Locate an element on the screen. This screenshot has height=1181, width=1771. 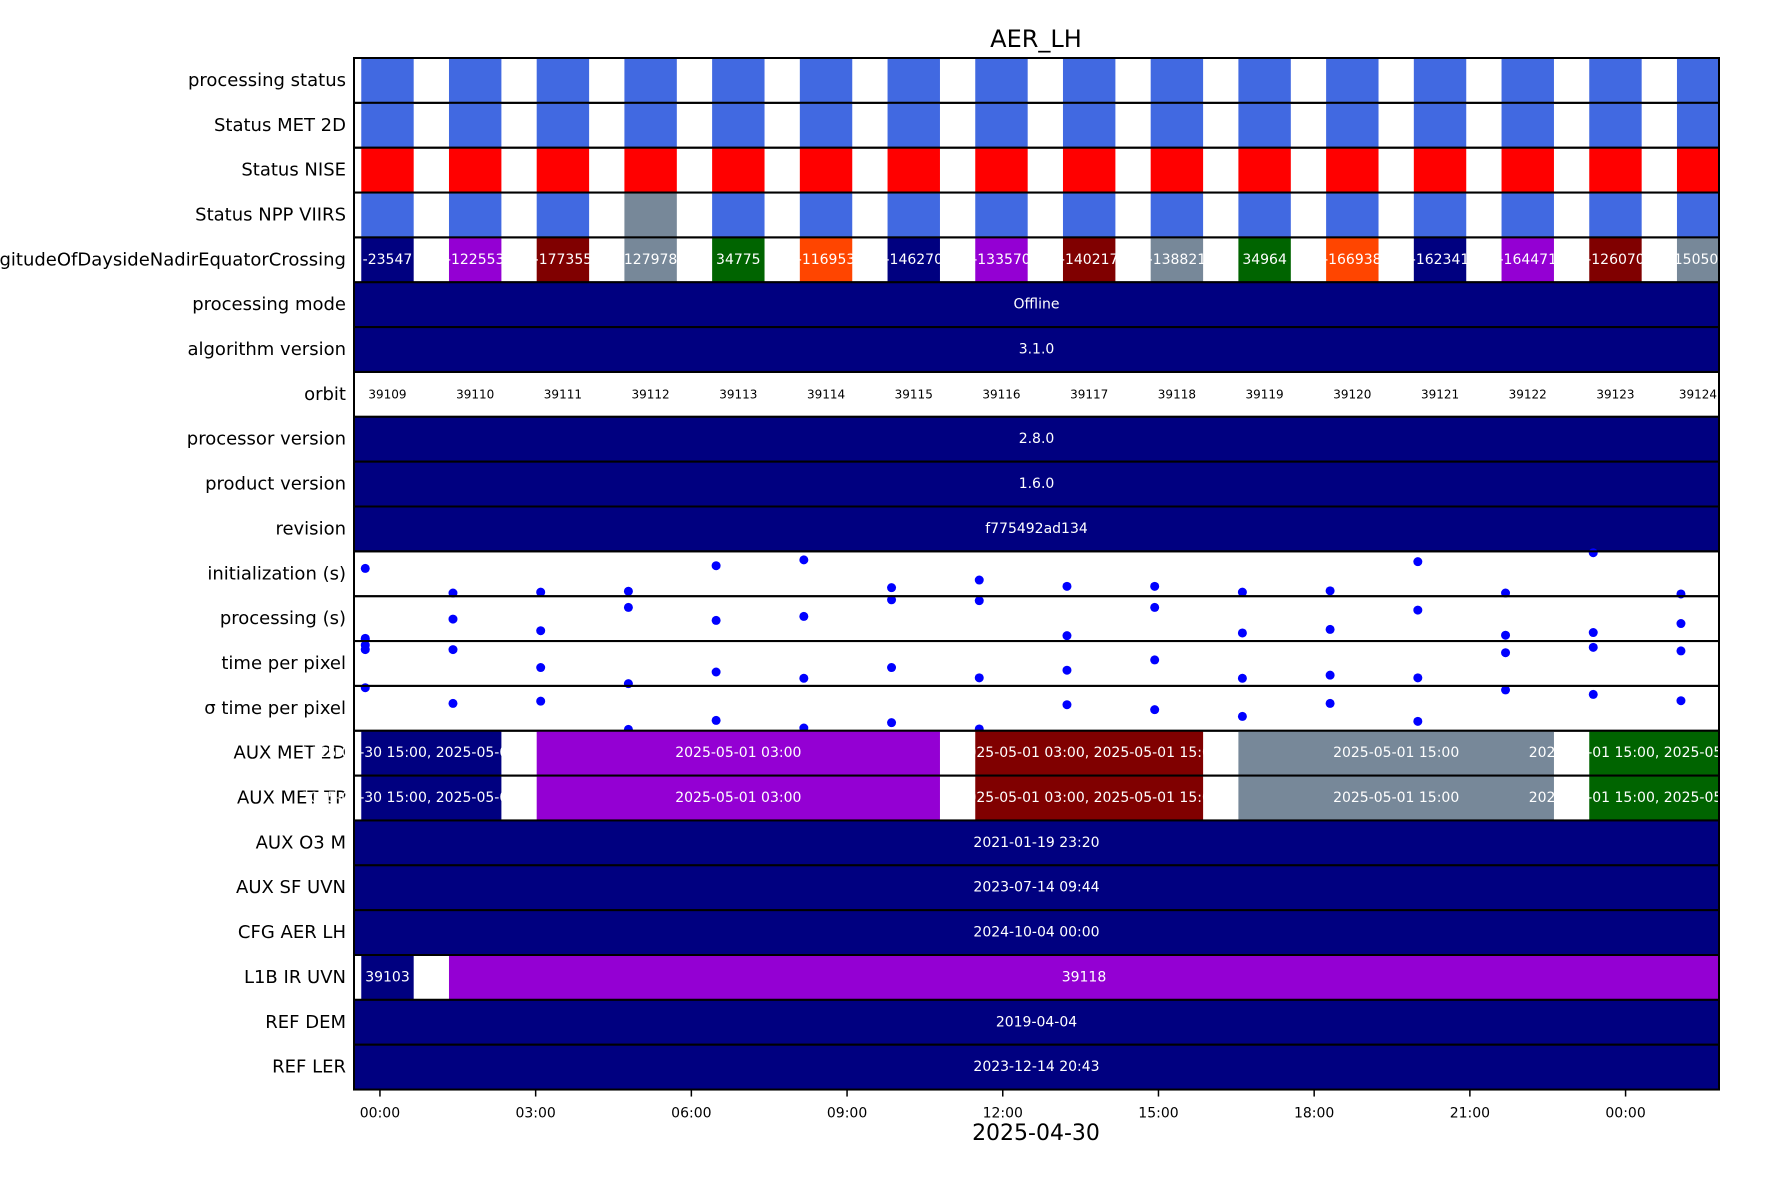
chart-row: processing status is located at coordinates (954, 80).